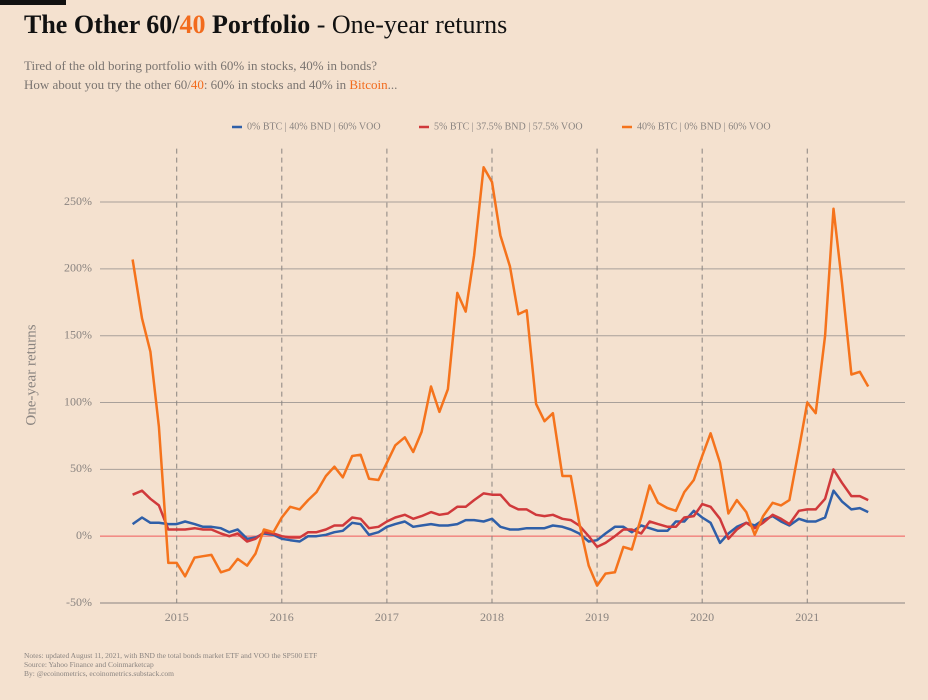 The width and height of the screenshot is (928, 700). What do you see at coordinates (702, 617) in the screenshot?
I see `x-tick-label: 2020` at bounding box center [702, 617].